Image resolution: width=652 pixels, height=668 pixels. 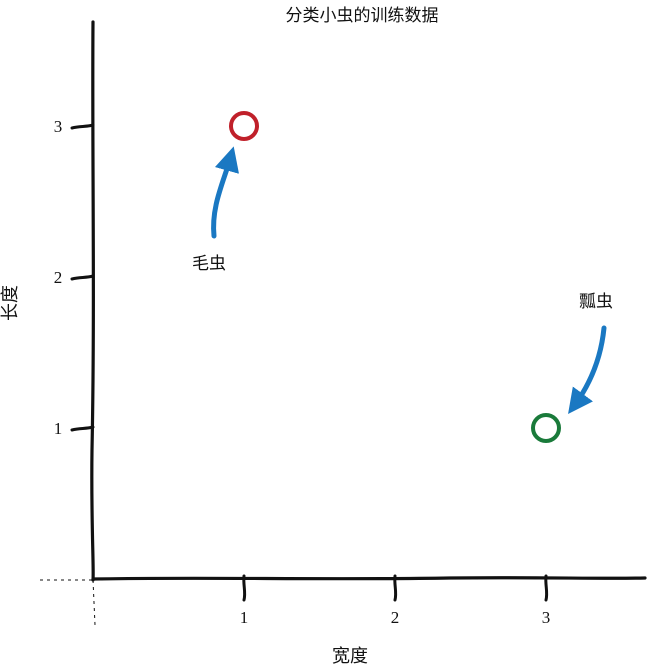 I want to click on x-tick-label: 3, so click(x=546, y=617).